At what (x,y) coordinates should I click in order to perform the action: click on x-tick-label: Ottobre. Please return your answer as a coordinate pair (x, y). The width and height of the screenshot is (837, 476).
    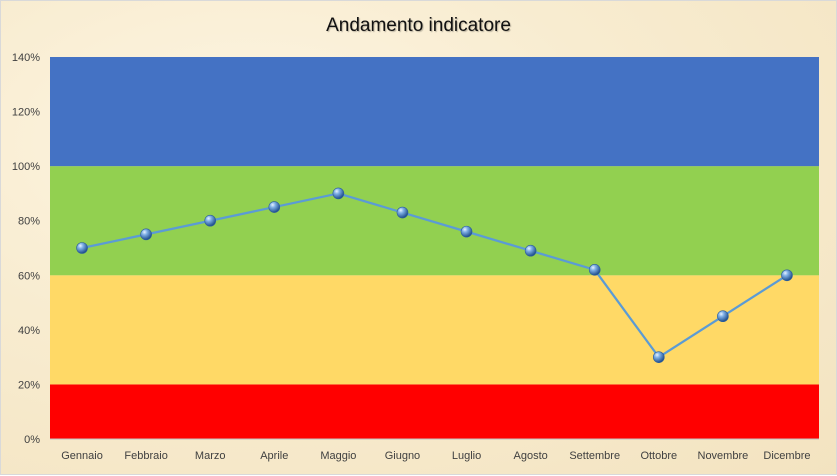
    Looking at the image, I should click on (658, 456).